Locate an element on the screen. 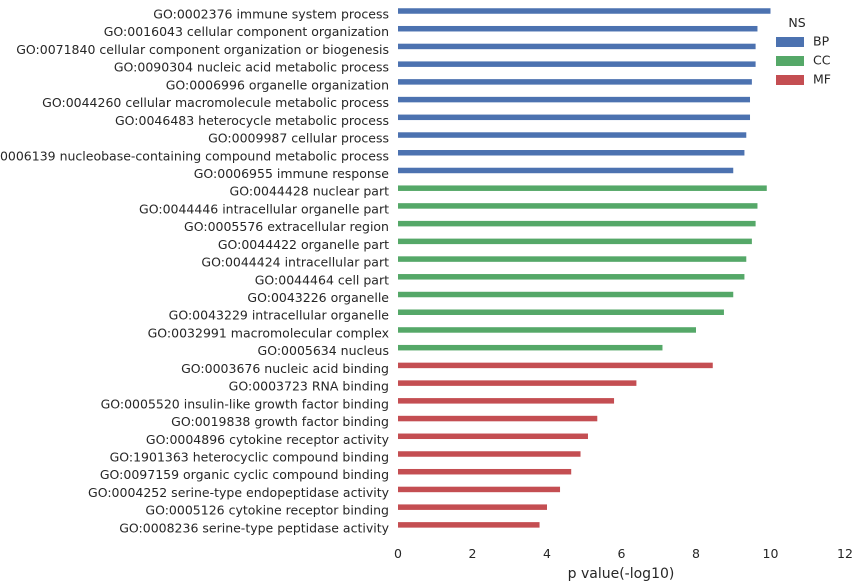 This screenshot has width=858, height=587. category-label: GO:0044464 cell part is located at coordinates (322, 279).